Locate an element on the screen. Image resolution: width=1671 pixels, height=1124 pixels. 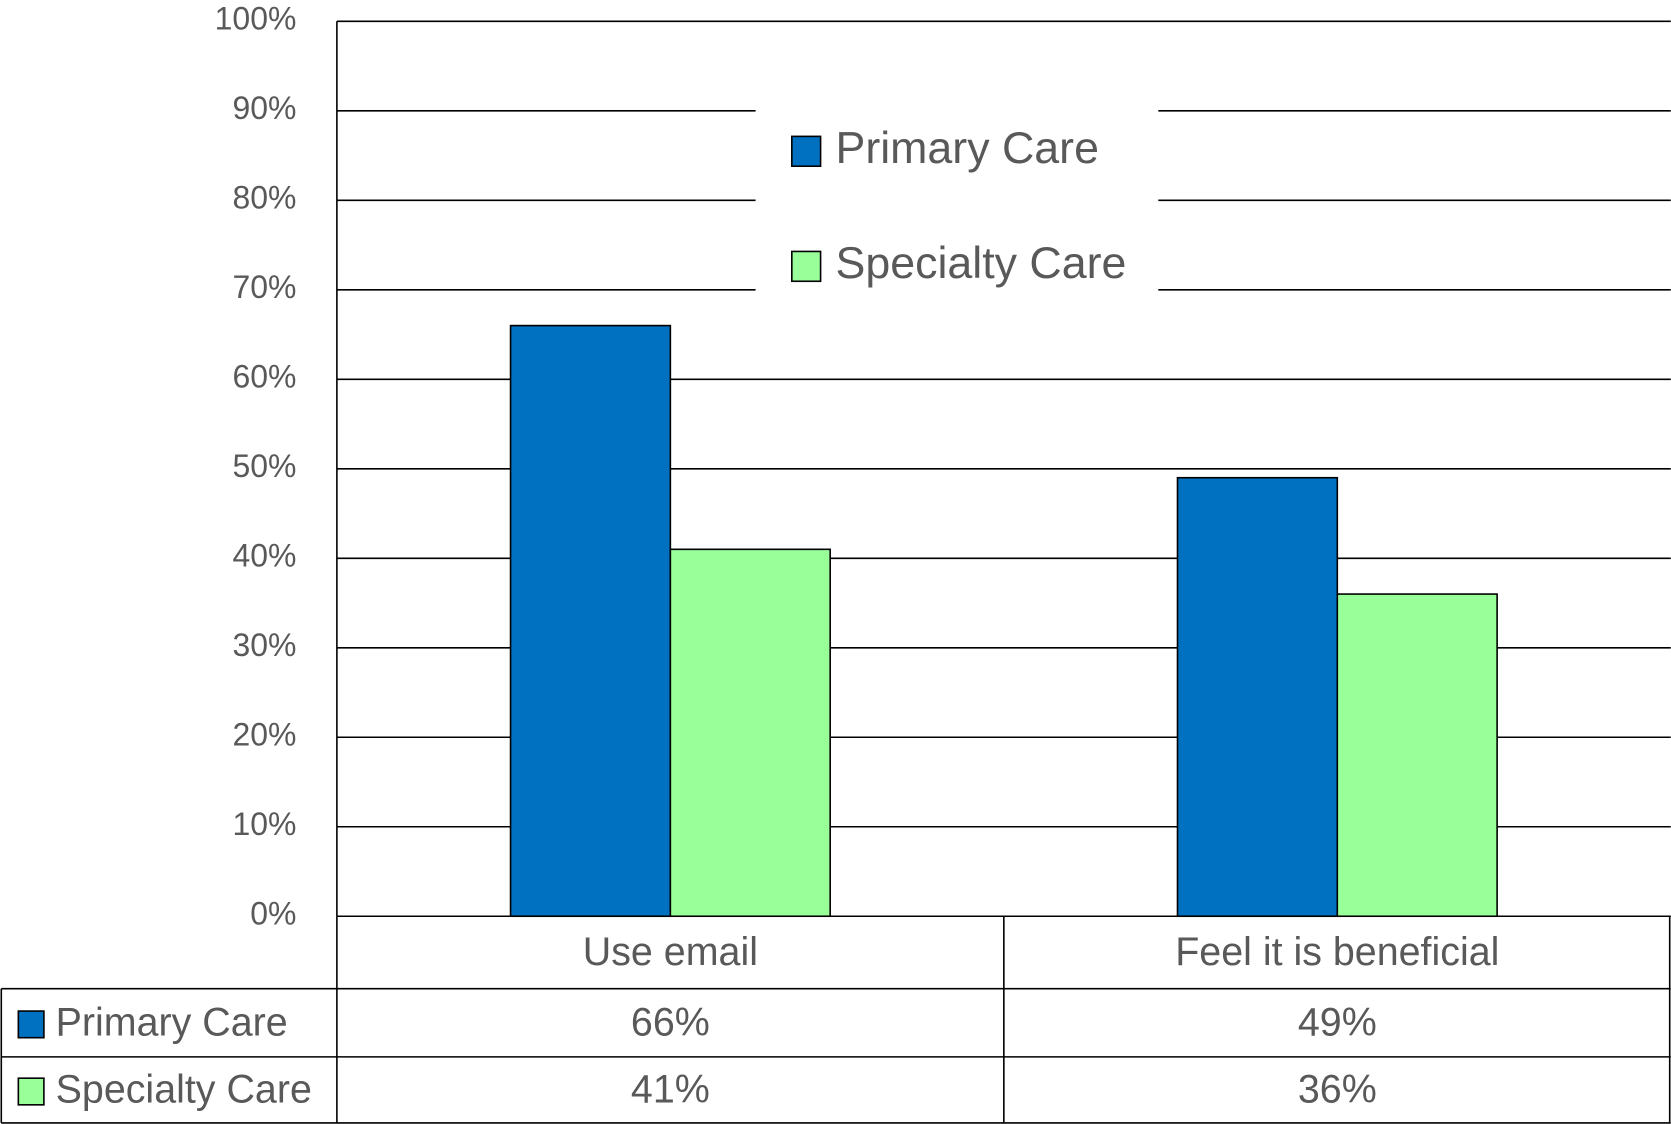
x-tick-label: Use email is located at coordinates (670, 952).